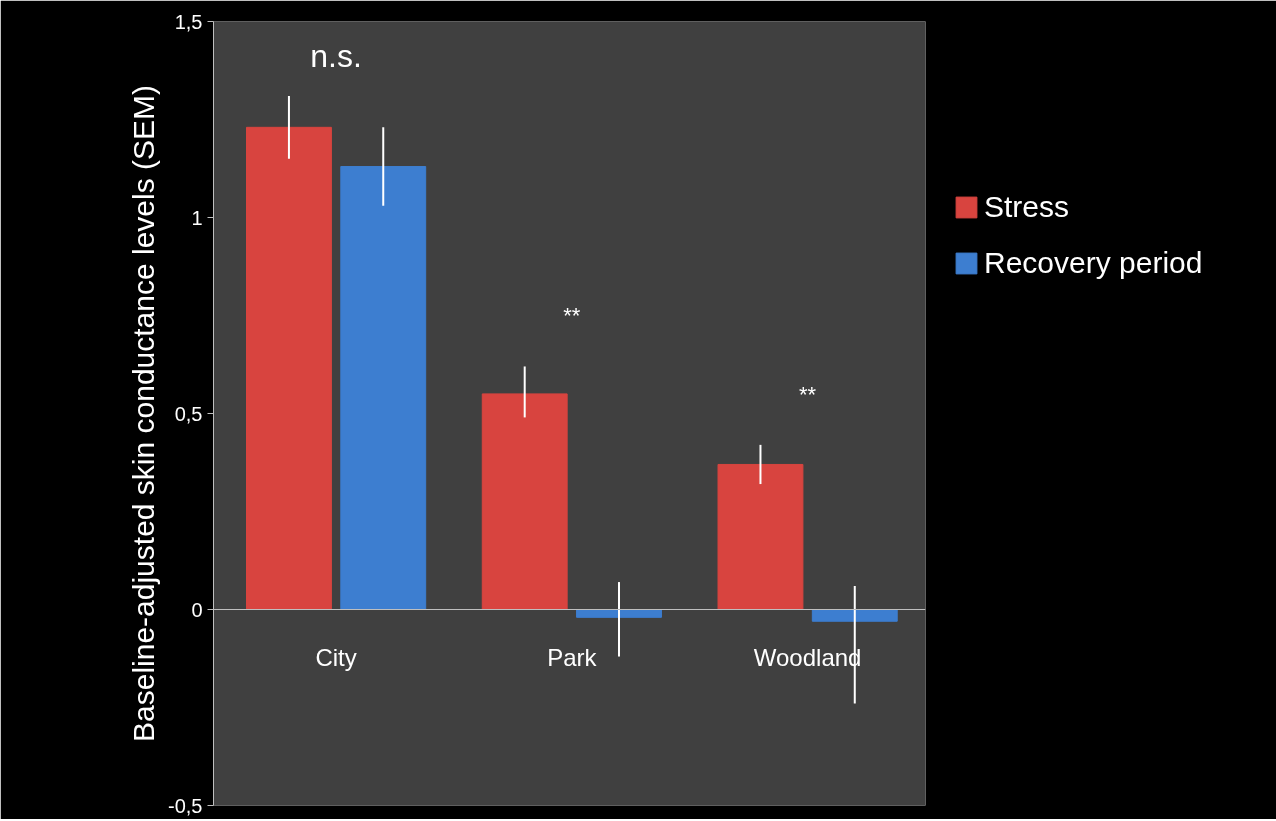  Describe the element at coordinates (188, 21) in the screenshot. I see `y-tick-label: 1,5` at that location.